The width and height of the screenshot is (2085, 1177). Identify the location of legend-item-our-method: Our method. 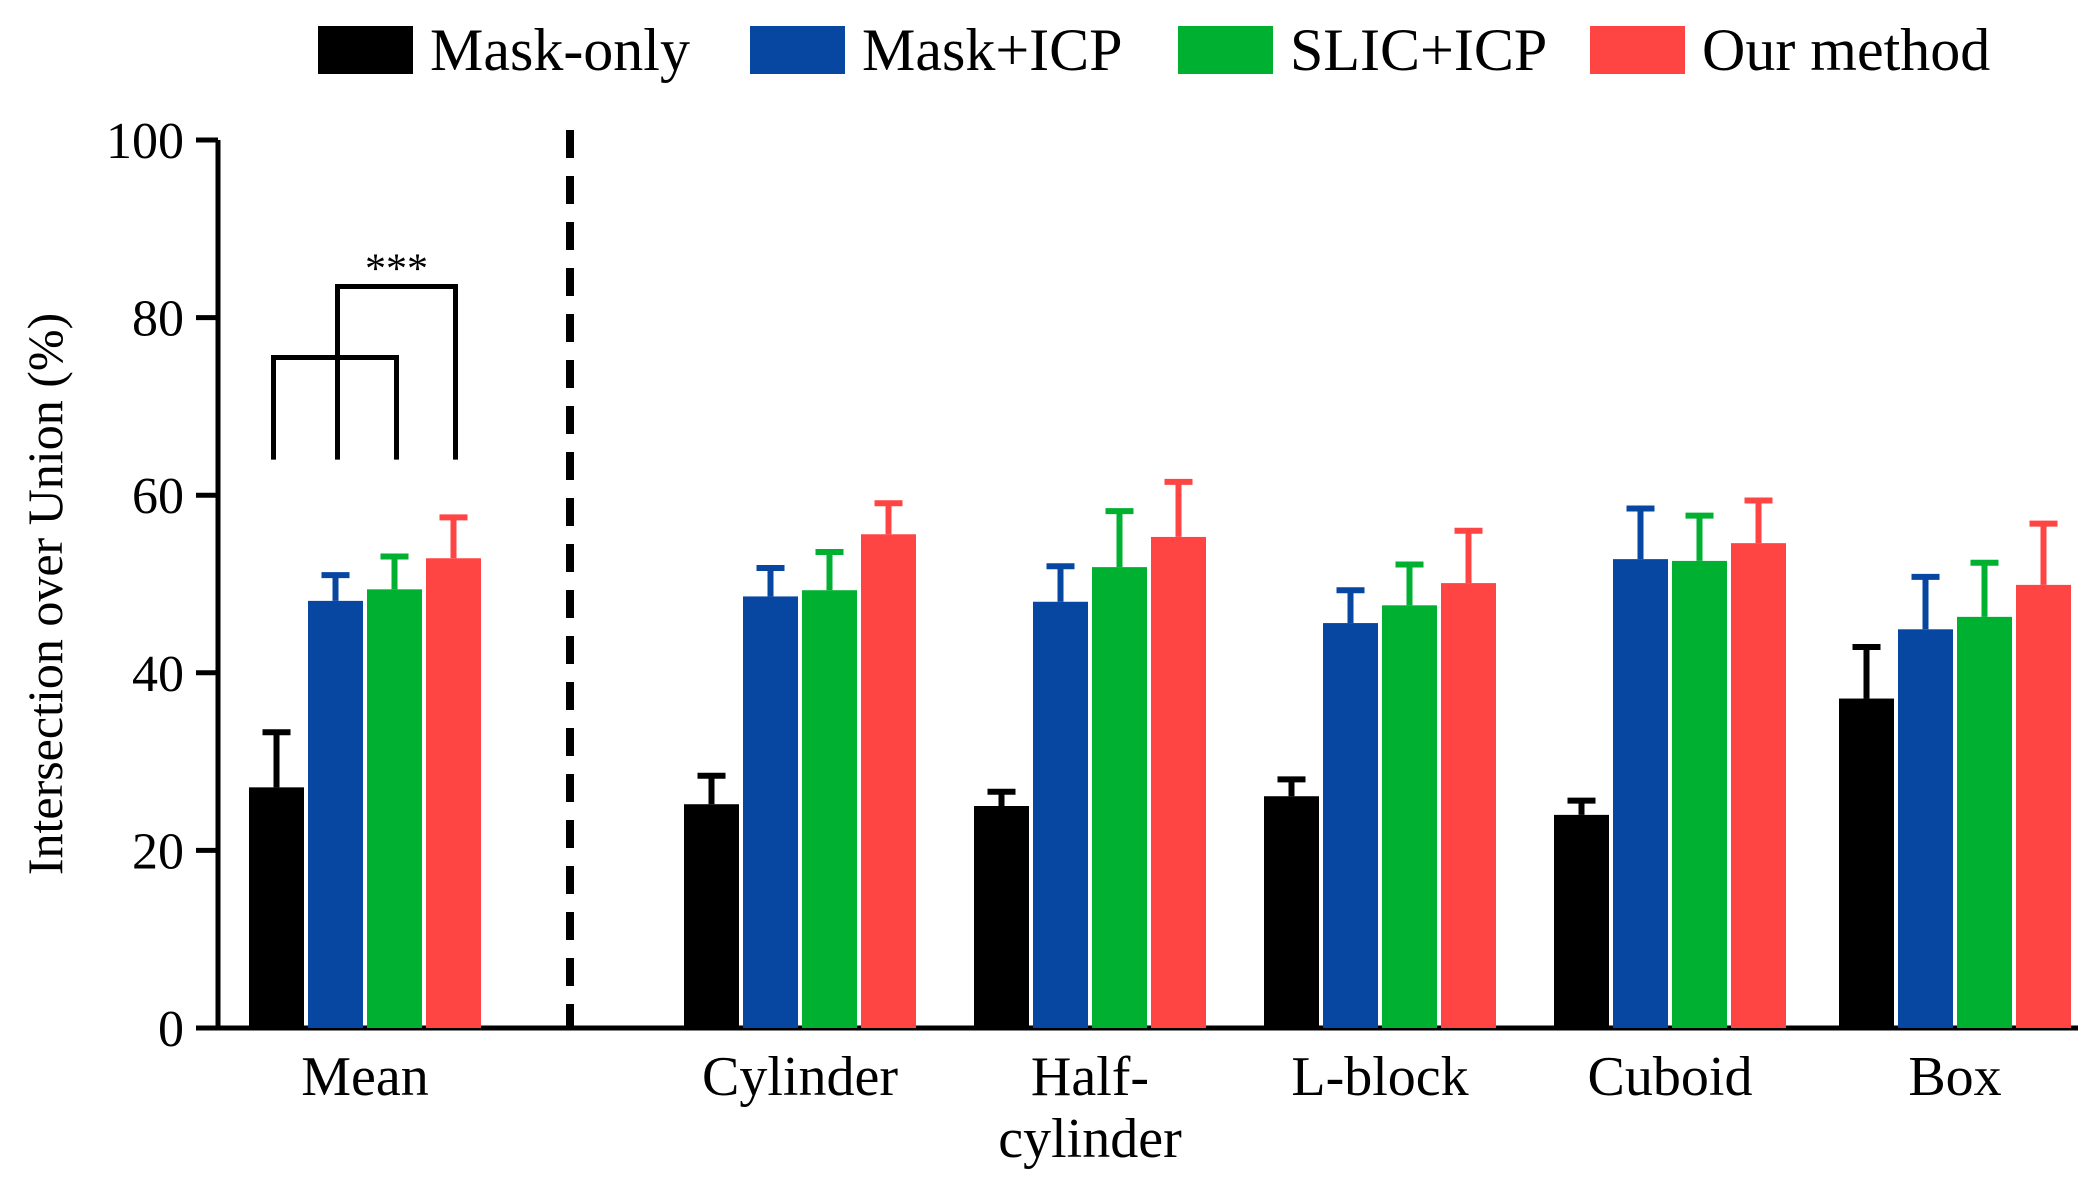
(1790, 50).